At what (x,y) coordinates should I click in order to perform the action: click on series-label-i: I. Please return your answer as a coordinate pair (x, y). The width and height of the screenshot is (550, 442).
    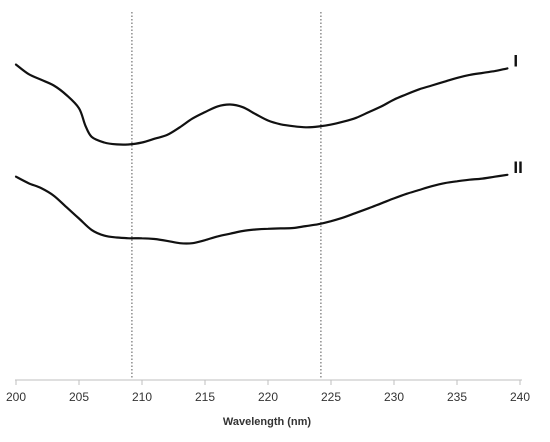
    Looking at the image, I should click on (515, 60).